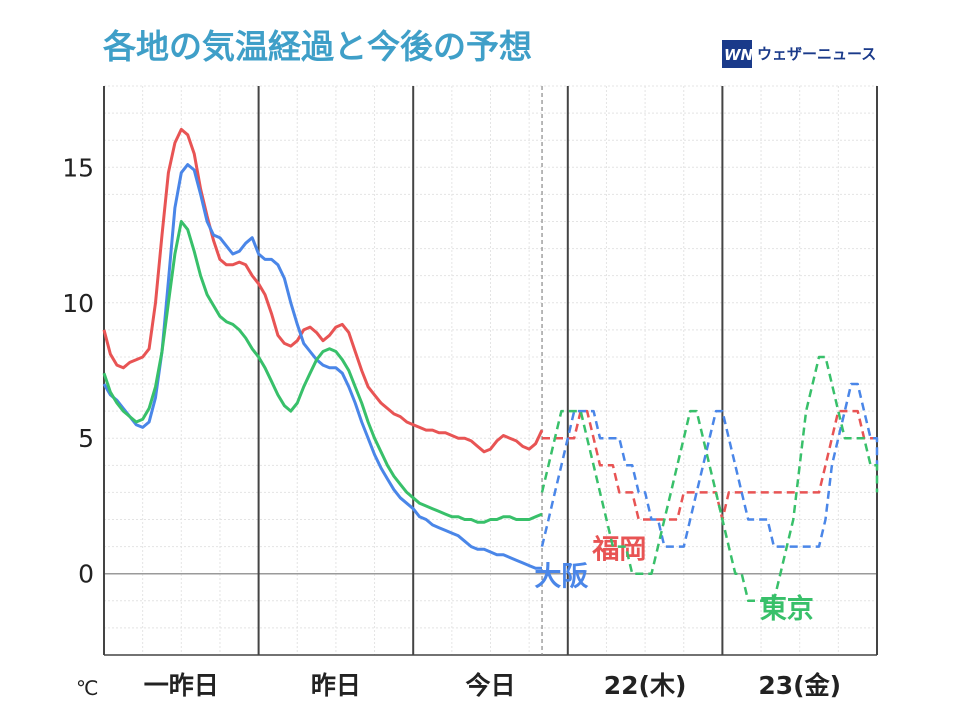 Image resolution: width=960 pixels, height=720 pixels. I want to click on series-label: 大阪, so click(561, 577).